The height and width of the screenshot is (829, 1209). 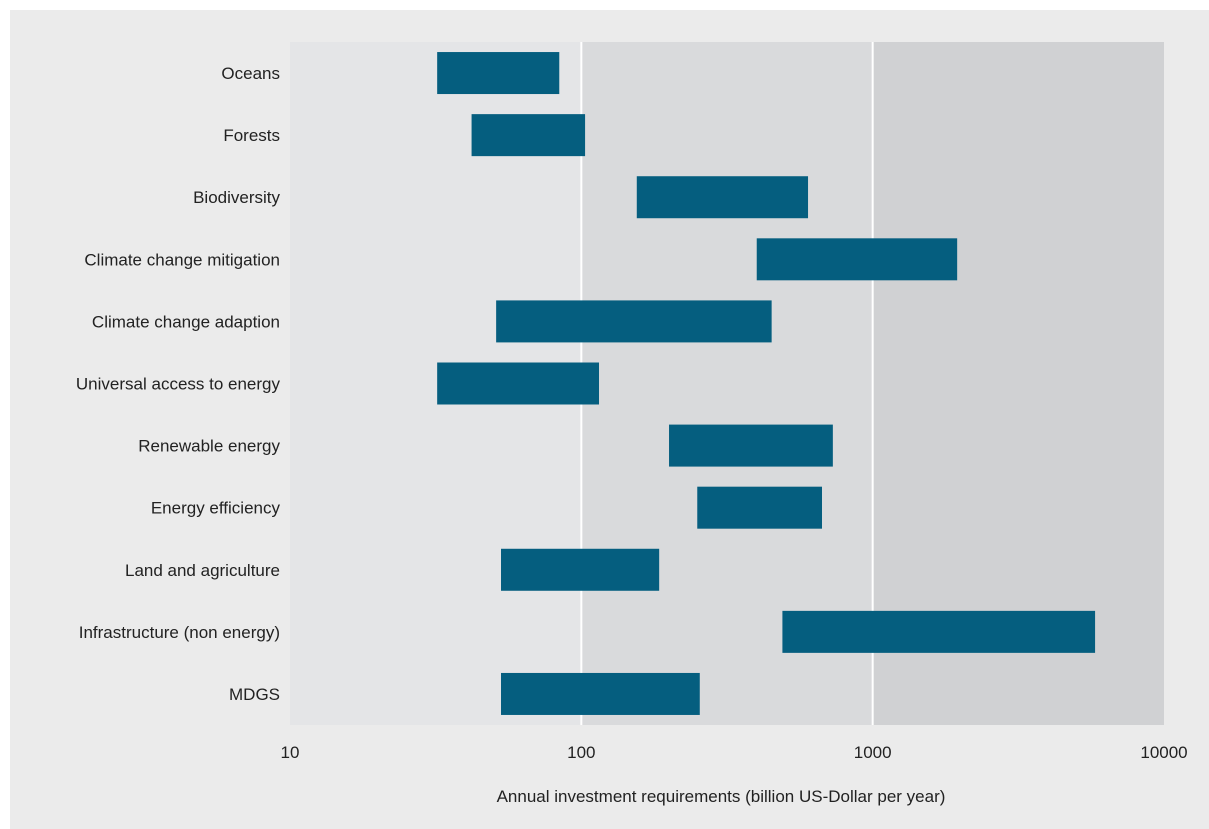 I want to click on category-label-forests: Forests, so click(x=251, y=135).